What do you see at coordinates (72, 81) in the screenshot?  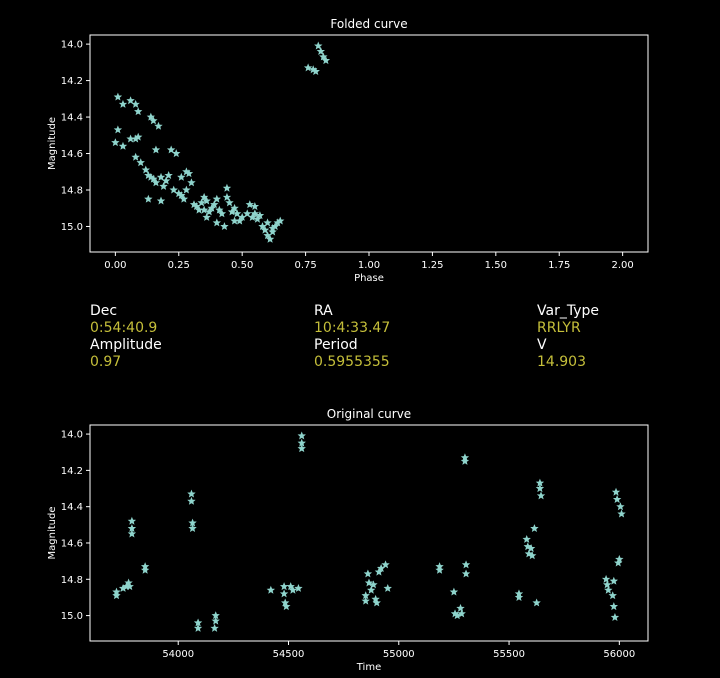 I see `y-tick-label: 14.2` at bounding box center [72, 81].